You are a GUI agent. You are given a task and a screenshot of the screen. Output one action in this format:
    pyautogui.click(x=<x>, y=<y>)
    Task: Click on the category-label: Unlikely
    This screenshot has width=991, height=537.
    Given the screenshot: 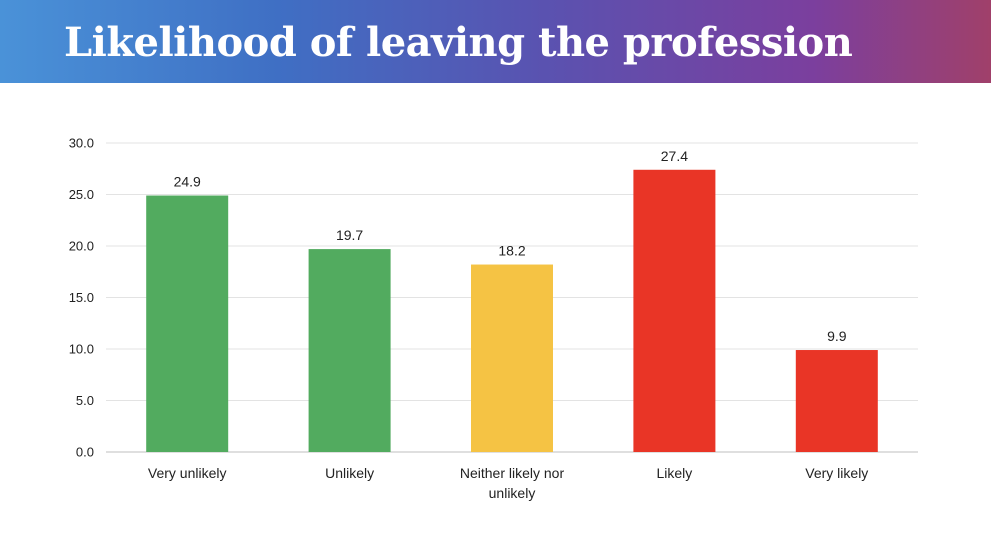 What is the action you would take?
    pyautogui.click(x=349, y=473)
    